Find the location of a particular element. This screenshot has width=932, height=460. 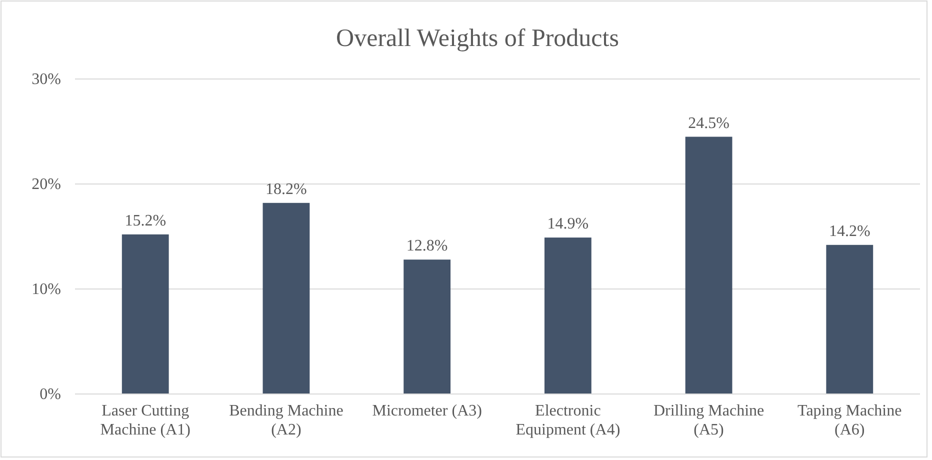

data-label: 15.2% is located at coordinates (145, 221).